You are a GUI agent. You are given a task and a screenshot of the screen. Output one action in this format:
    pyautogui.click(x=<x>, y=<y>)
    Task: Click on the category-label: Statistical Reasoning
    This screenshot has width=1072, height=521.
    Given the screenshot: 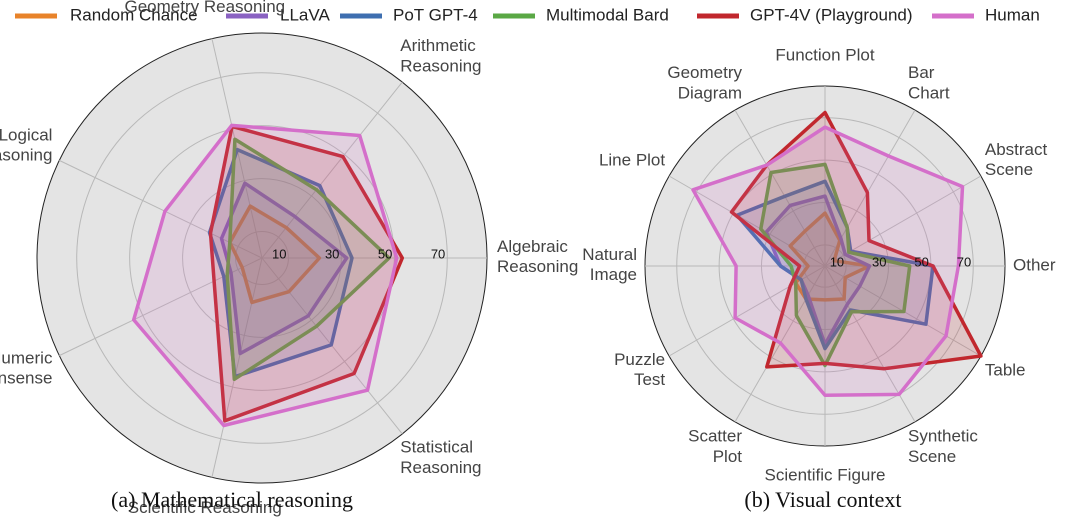 What is the action you would take?
    pyautogui.click(x=440, y=457)
    